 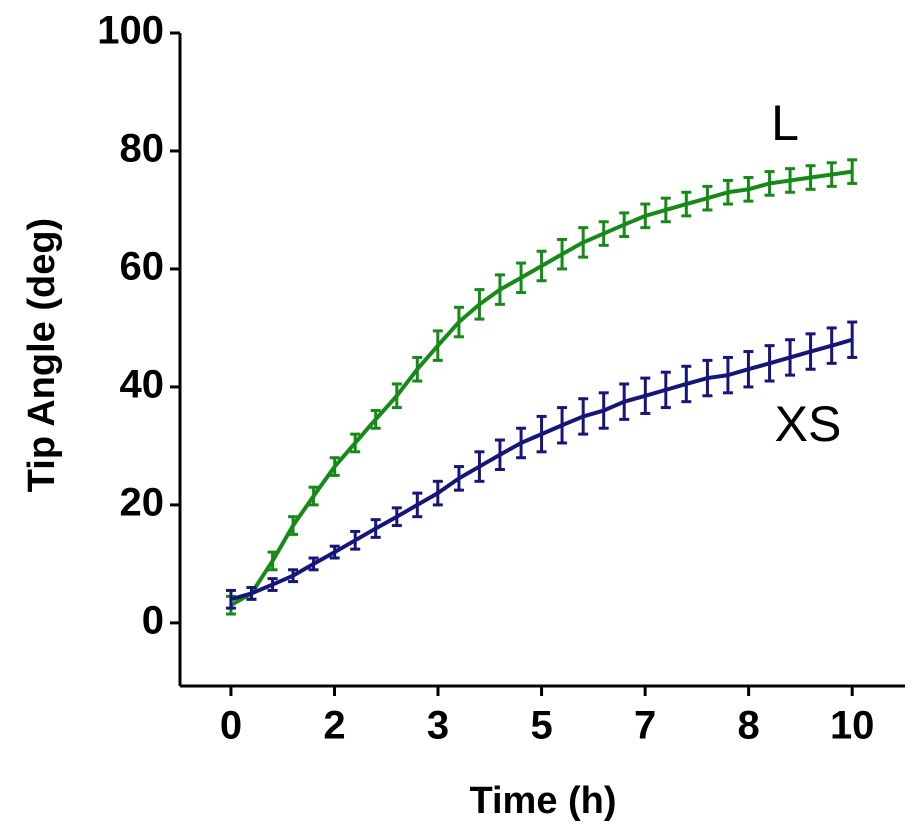 What do you see at coordinates (153, 620) in the screenshot?
I see `y-tick-label: 0` at bounding box center [153, 620].